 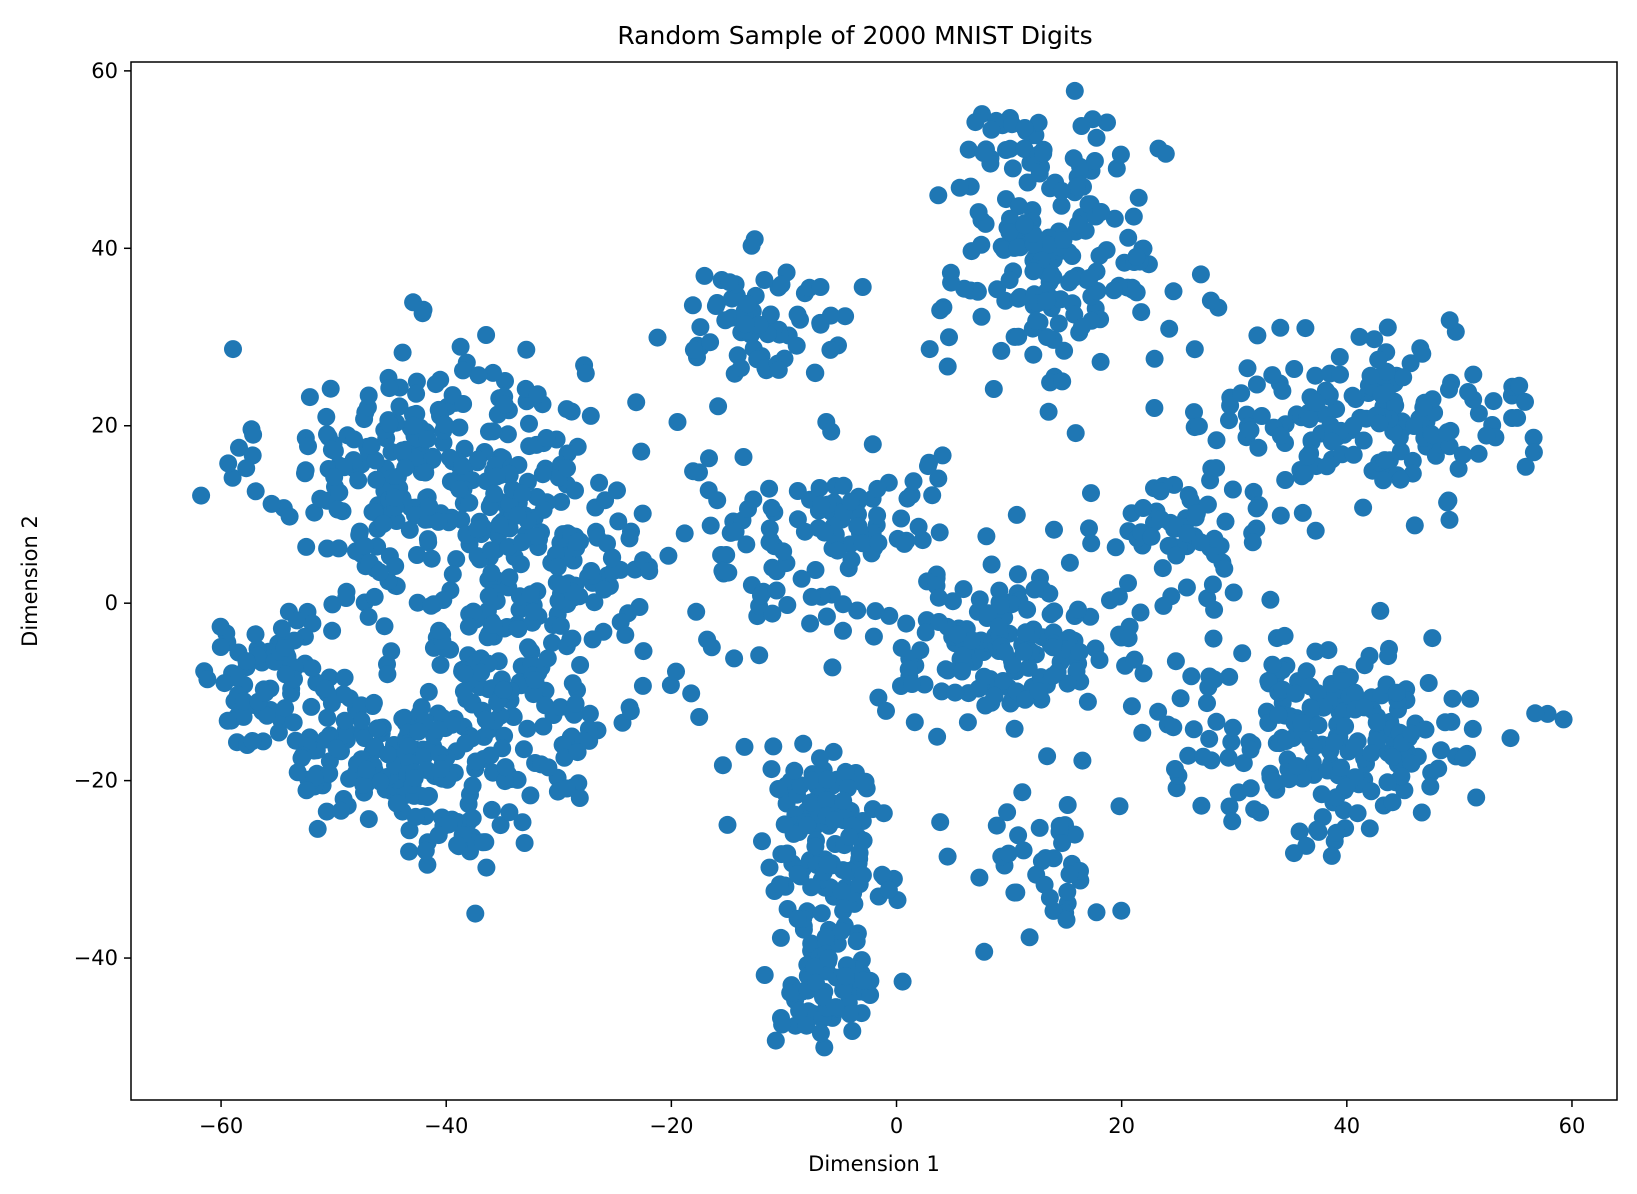 What do you see at coordinates (96, 958) in the screenshot?
I see `y-tick-label: −40` at bounding box center [96, 958].